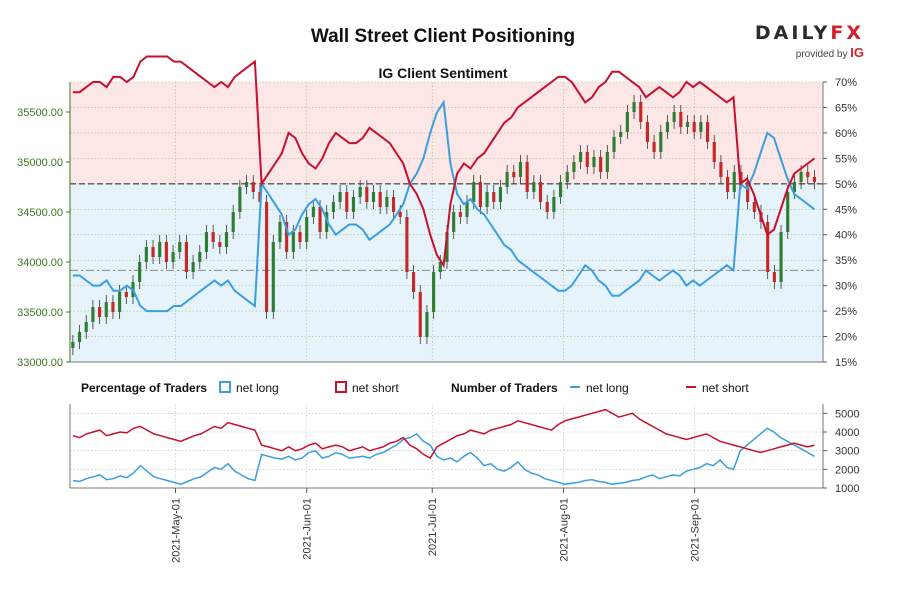 The width and height of the screenshot is (900, 605). I want to click on left-axis-tick-label: 33500.00, so click(40, 313).